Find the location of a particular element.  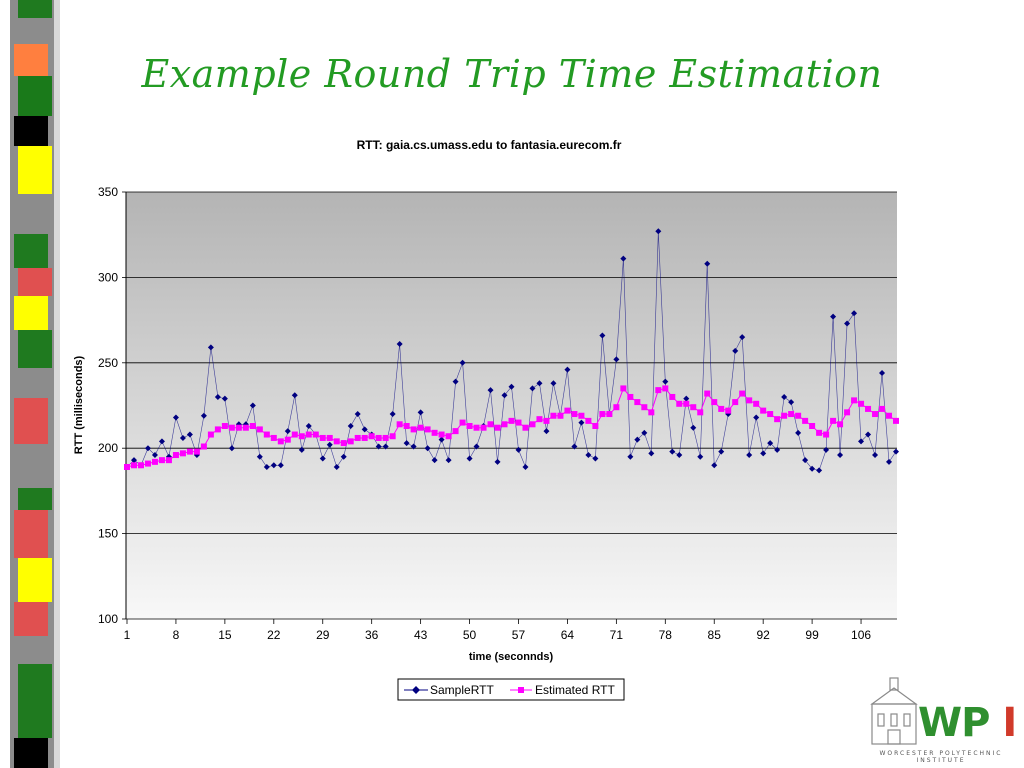

slide-title: Example Round Trip Time Estimation is located at coordinates (512, 74).